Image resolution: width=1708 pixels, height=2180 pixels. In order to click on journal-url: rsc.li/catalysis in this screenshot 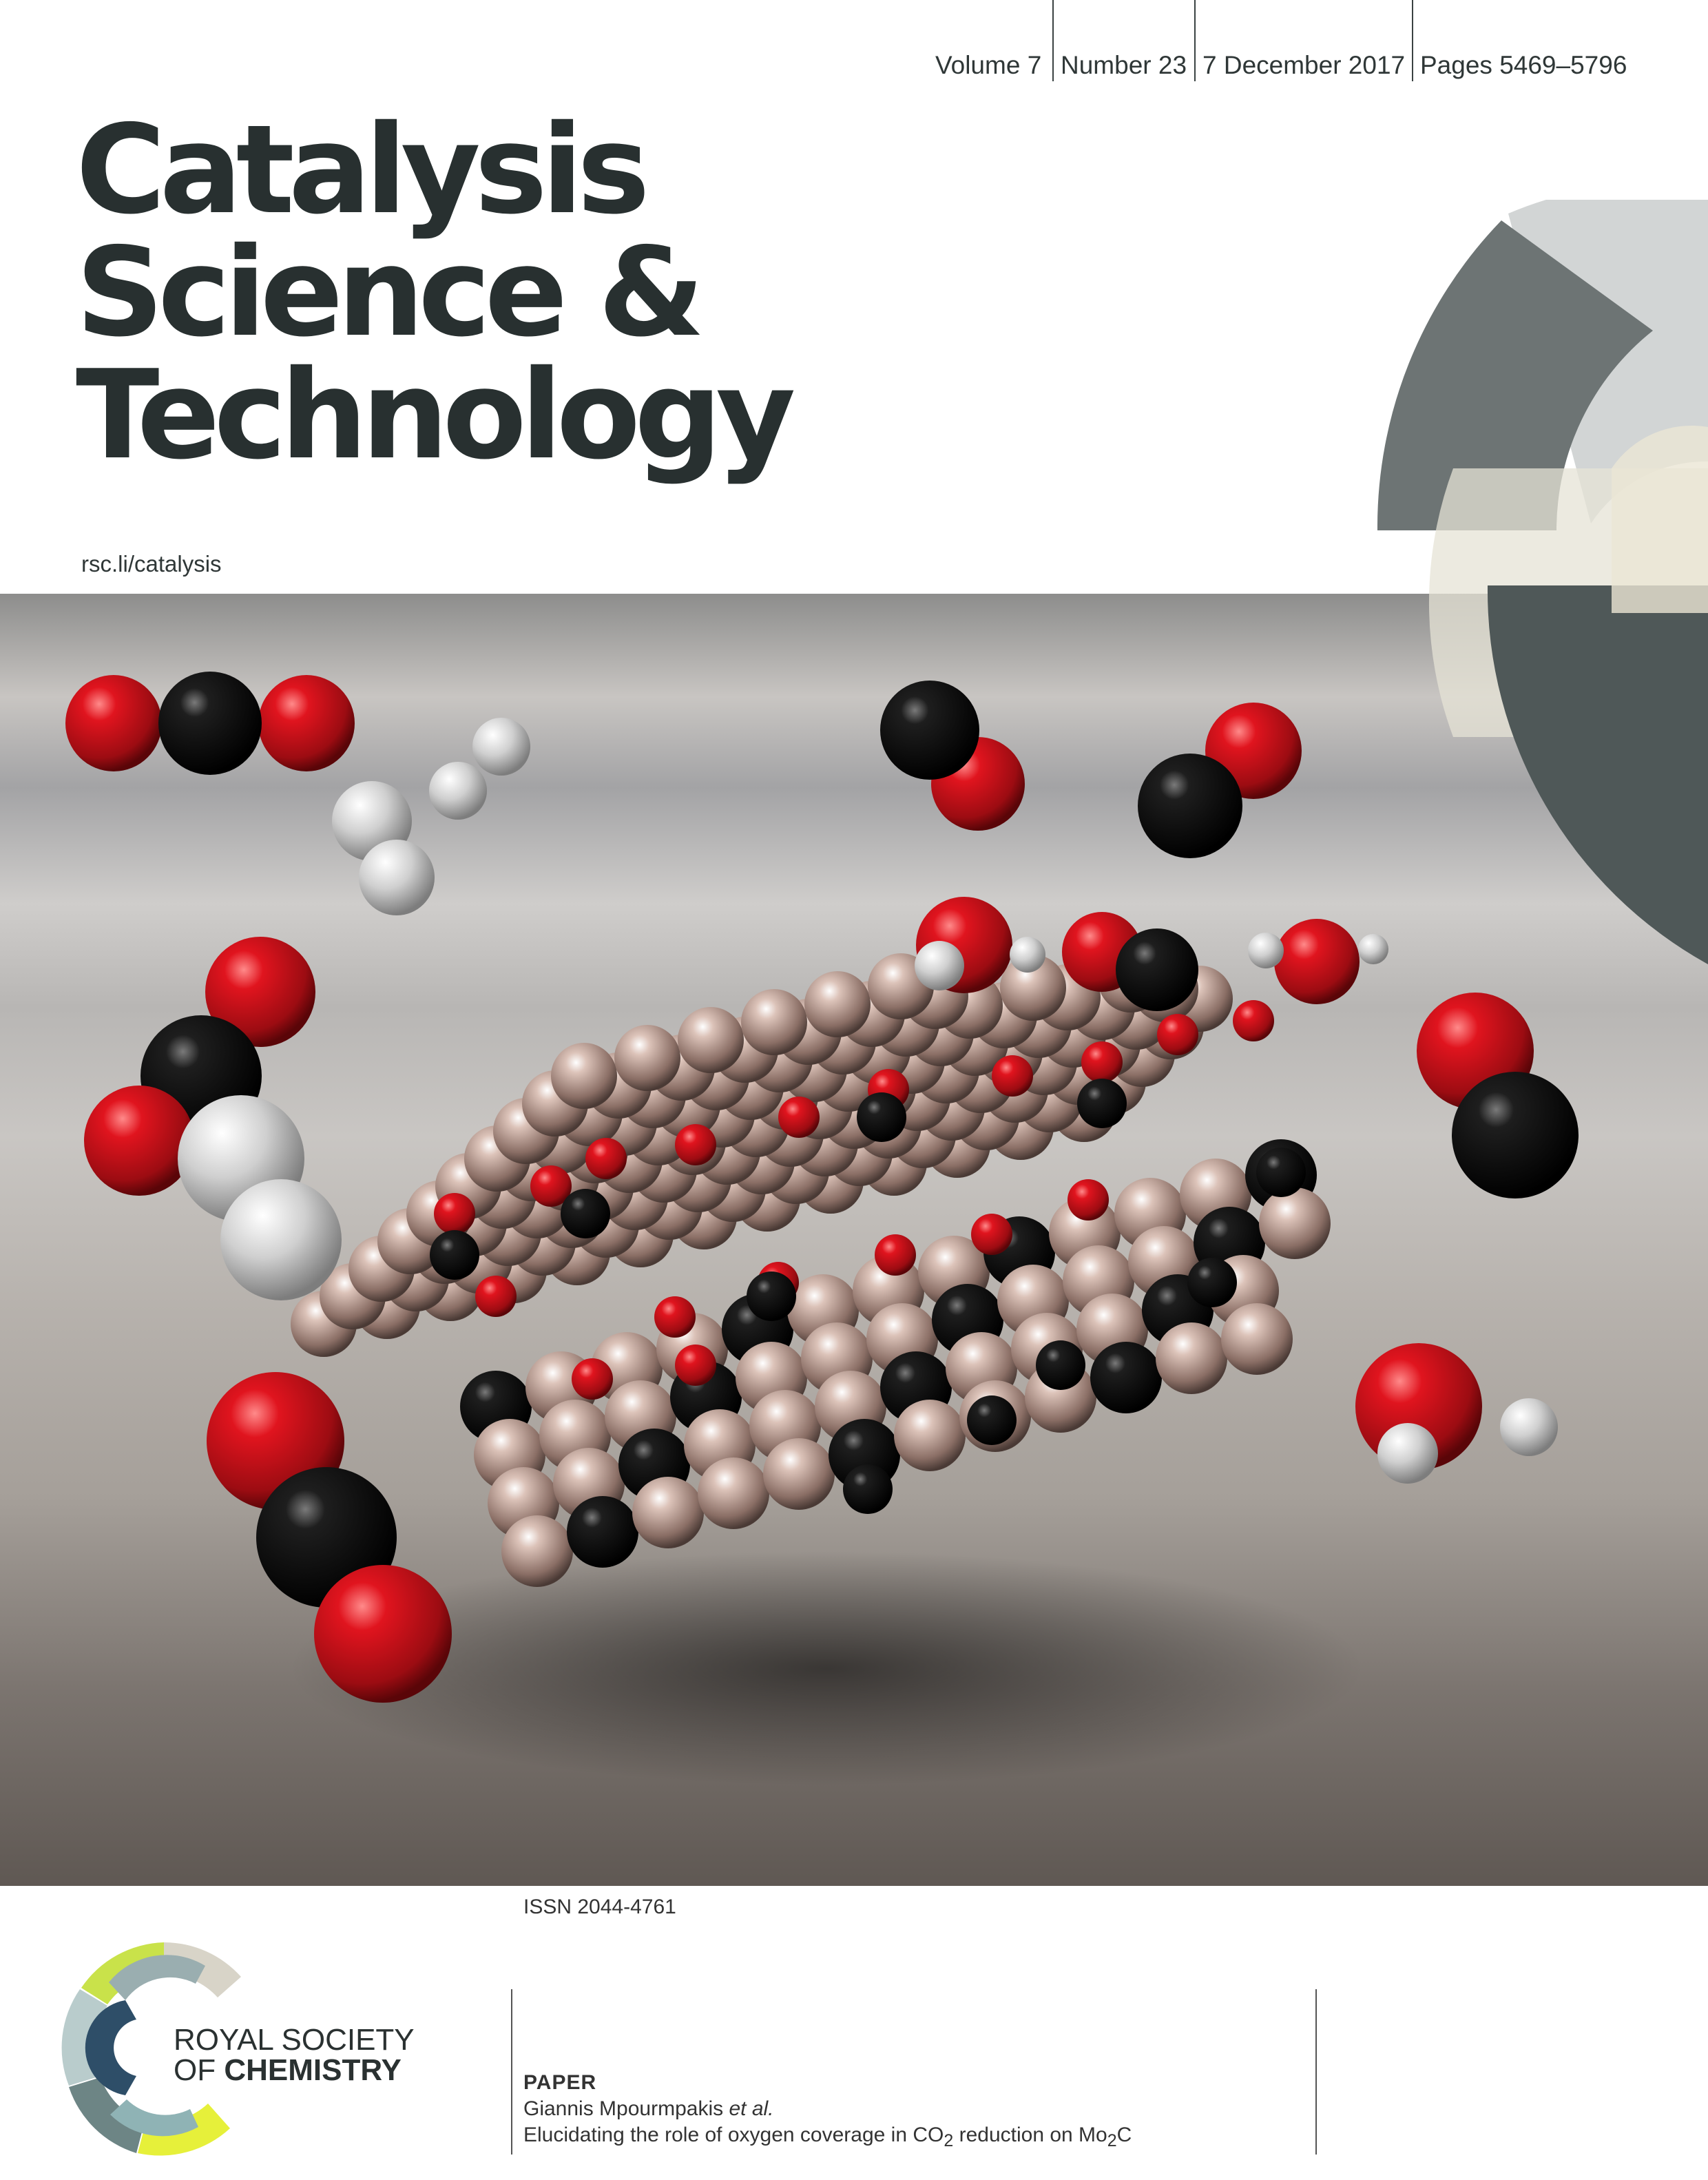, I will do `click(151, 564)`.